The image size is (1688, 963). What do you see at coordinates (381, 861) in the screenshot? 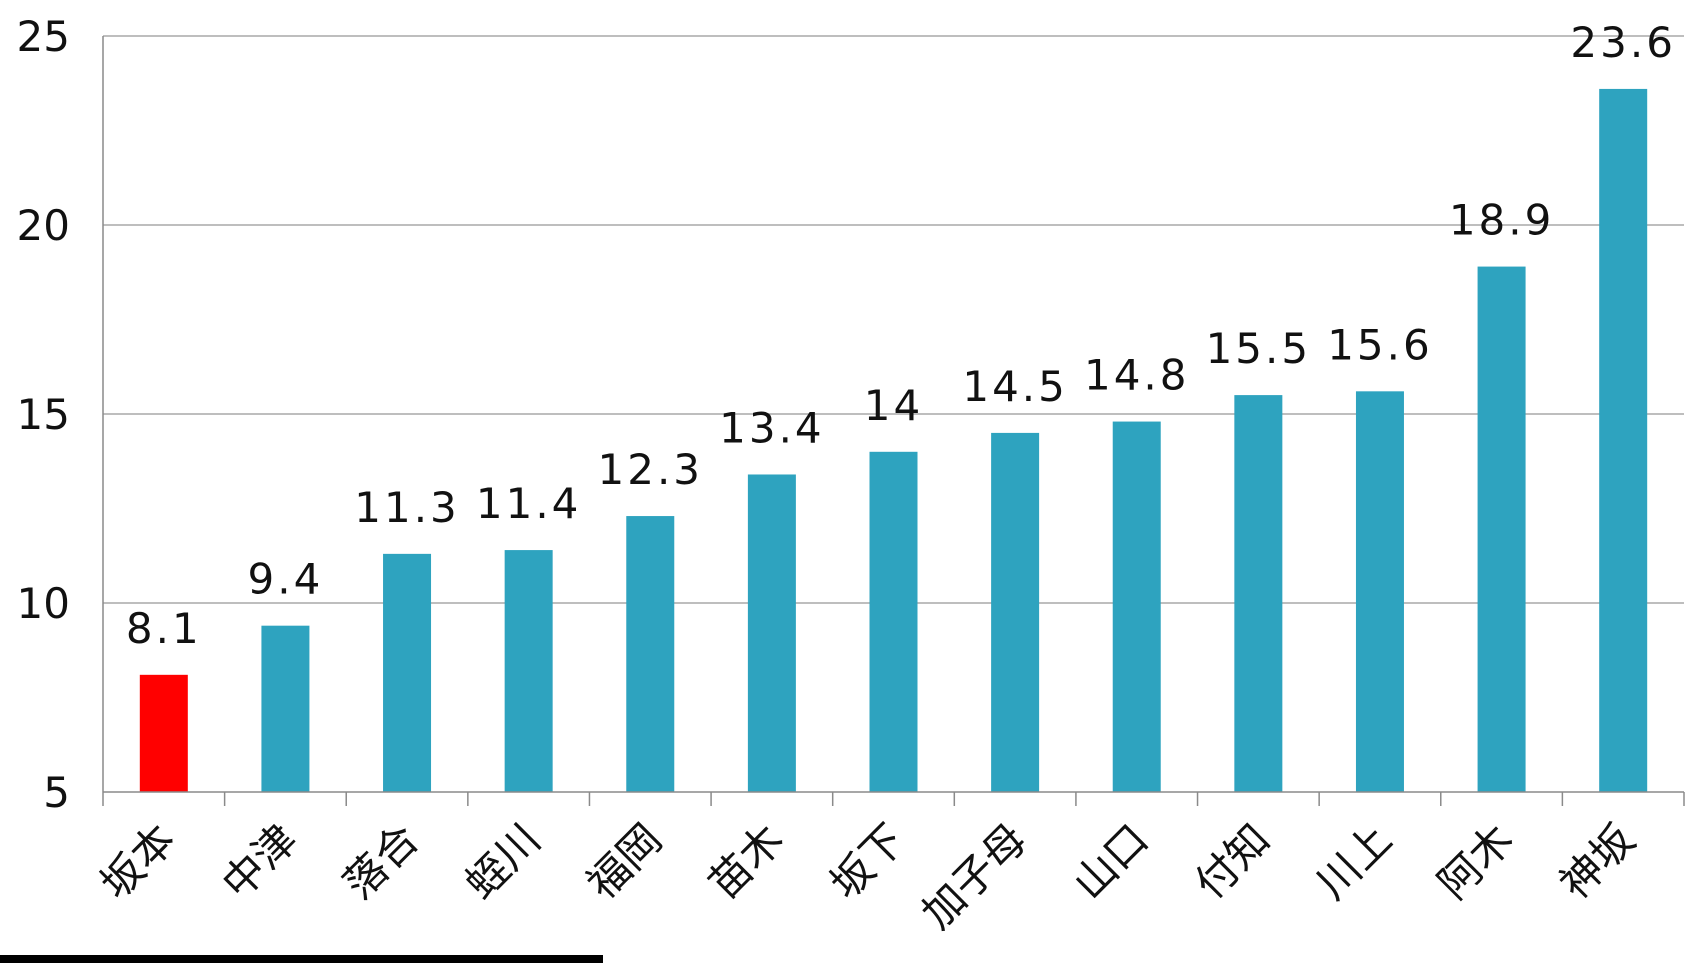
I see `x-tick-label: 落合` at bounding box center [381, 861].